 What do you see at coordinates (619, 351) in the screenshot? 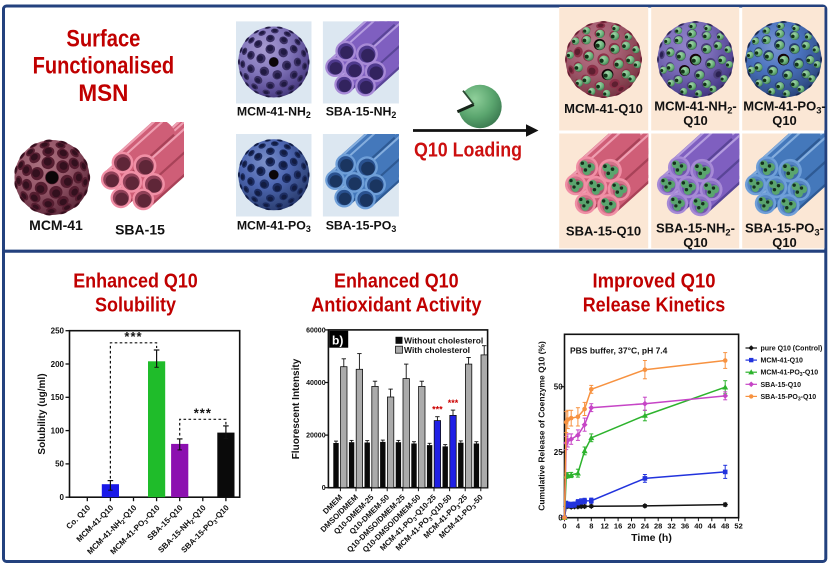
I see `svg-text: PBS buffer, 37°C, pH 7.4` at bounding box center [619, 351].